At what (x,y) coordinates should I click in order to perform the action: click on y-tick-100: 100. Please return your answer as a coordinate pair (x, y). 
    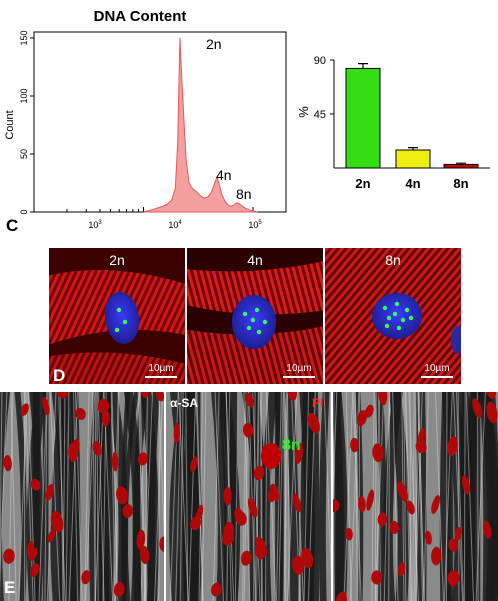
    Looking at the image, I should click on (26, 96).